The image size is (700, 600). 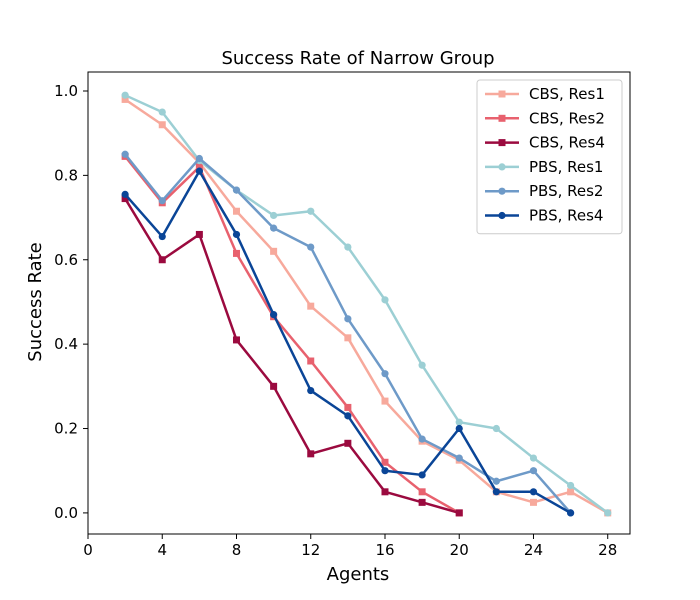 I want to click on x-tick-label: 24, so click(x=533, y=550).